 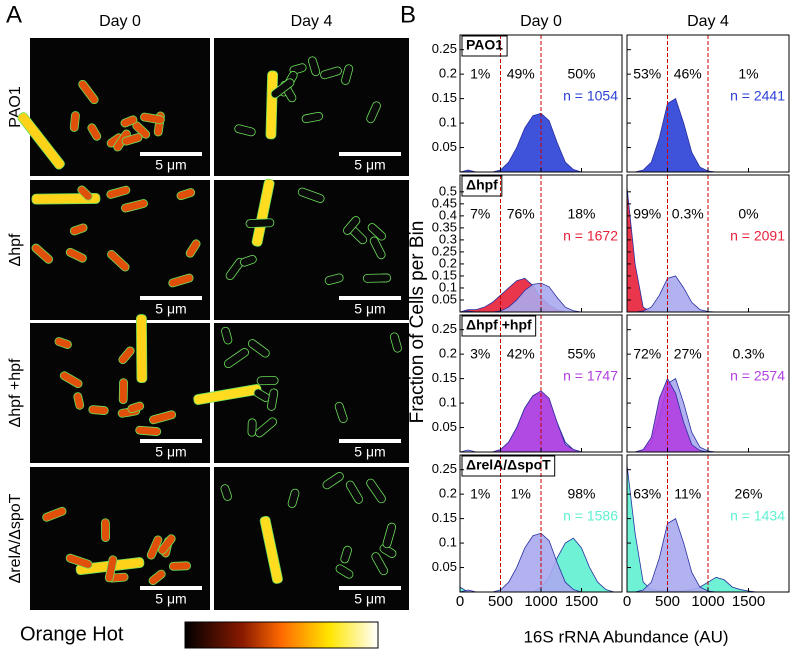 What do you see at coordinates (581, 494) in the screenshot?
I see `percent-label: 98%` at bounding box center [581, 494].